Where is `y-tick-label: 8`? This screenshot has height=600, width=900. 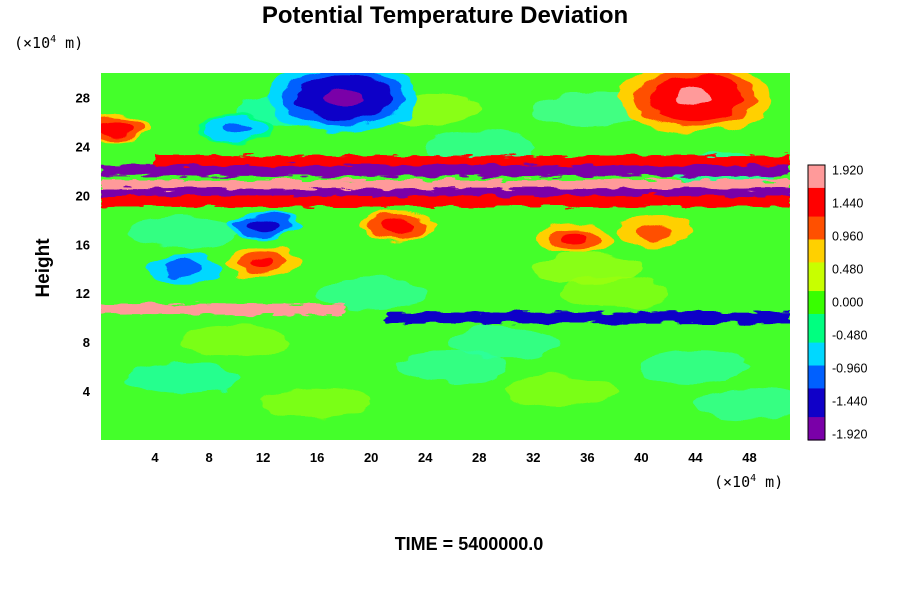
y-tick-label: 8 is located at coordinates (86, 342).